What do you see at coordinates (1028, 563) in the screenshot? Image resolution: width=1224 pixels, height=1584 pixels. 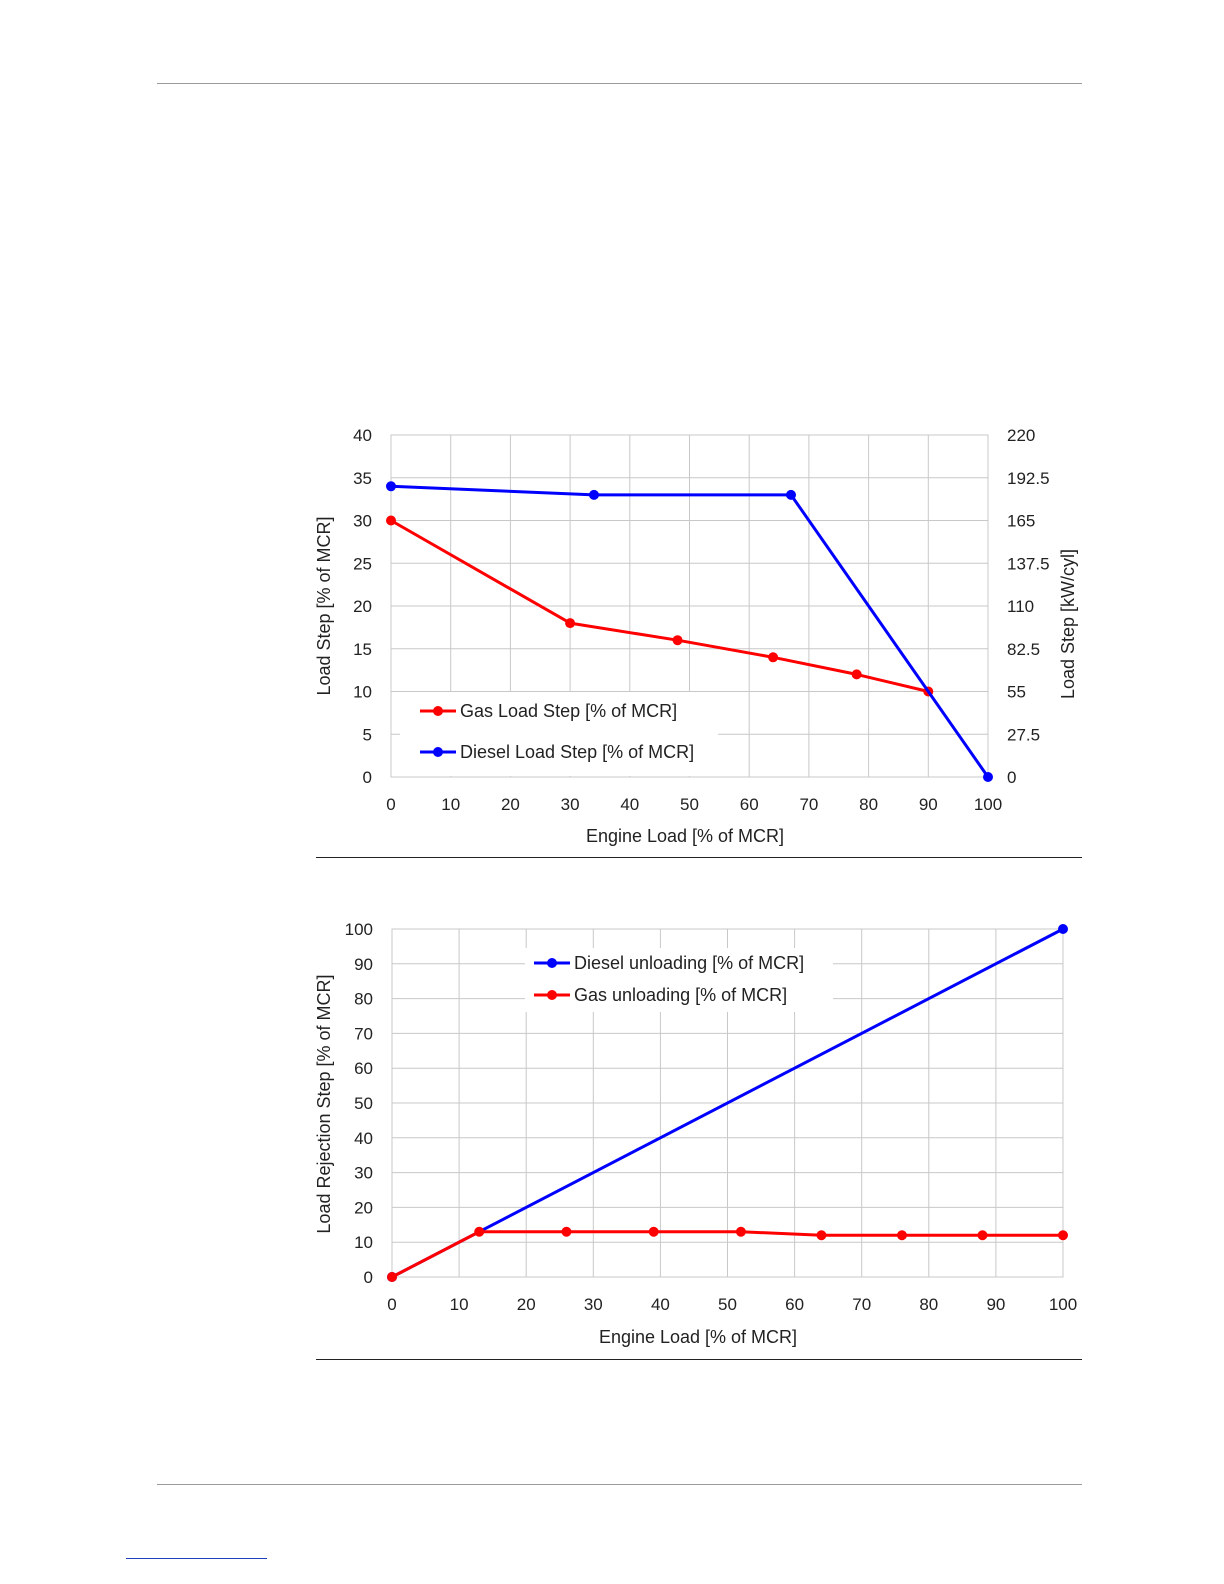 I see `y2-tick-label: 137.5` at bounding box center [1028, 563].